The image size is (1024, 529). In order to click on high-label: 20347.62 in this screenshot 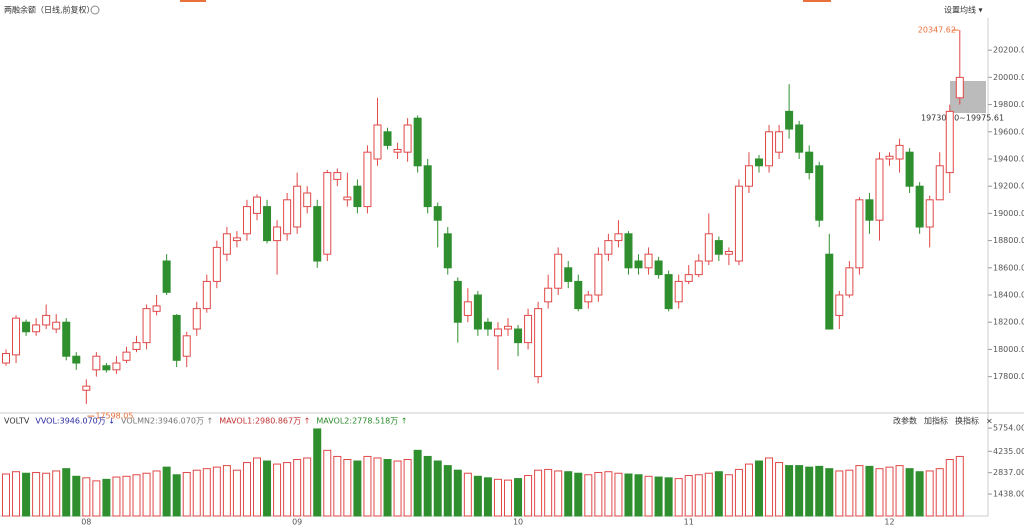, I will do `click(937, 30)`.